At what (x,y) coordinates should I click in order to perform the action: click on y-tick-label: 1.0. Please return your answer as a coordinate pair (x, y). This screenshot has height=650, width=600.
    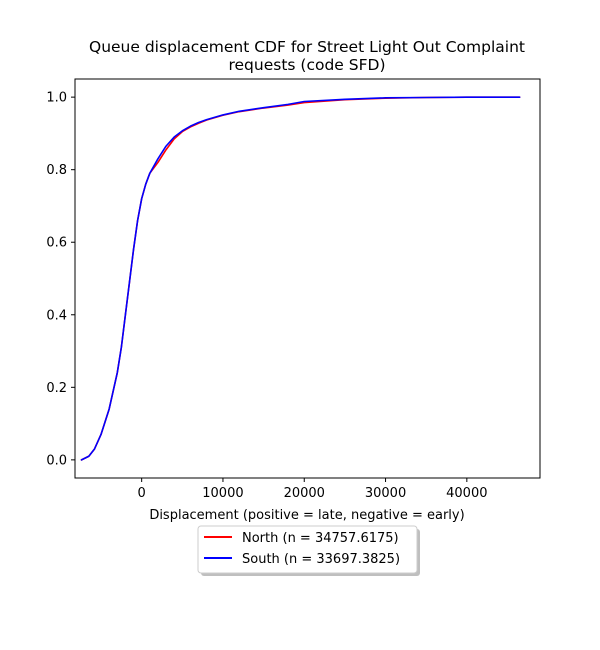
    Looking at the image, I should click on (56, 98).